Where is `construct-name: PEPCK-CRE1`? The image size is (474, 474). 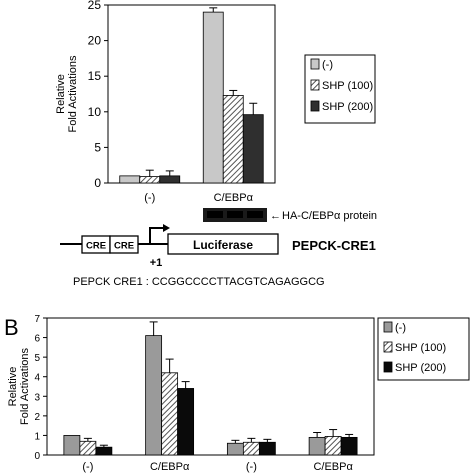
construct-name: PEPCK-CRE1 is located at coordinates (334, 245).